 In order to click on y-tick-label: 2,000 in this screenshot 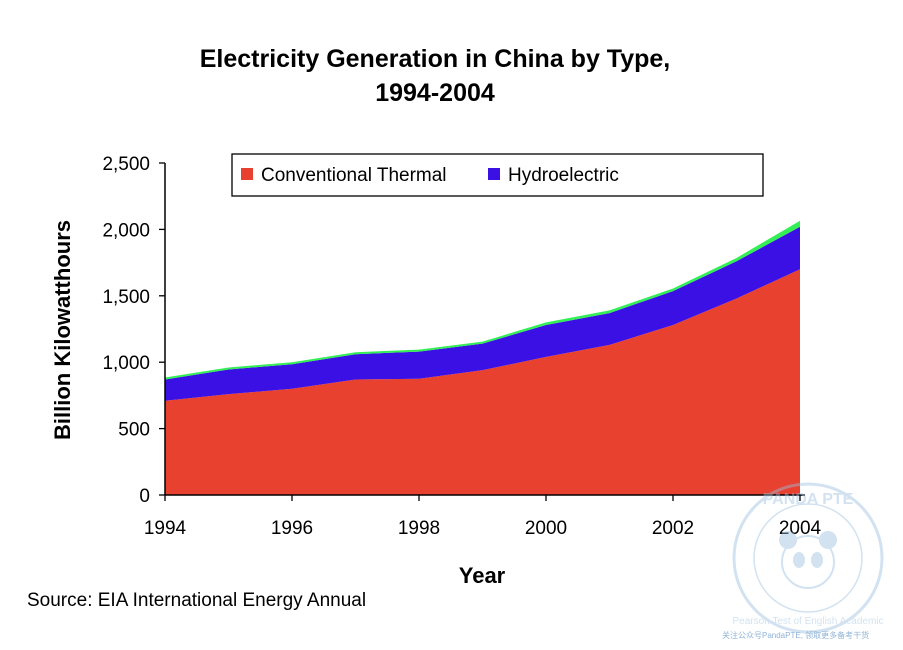, I will do `click(126, 230)`.